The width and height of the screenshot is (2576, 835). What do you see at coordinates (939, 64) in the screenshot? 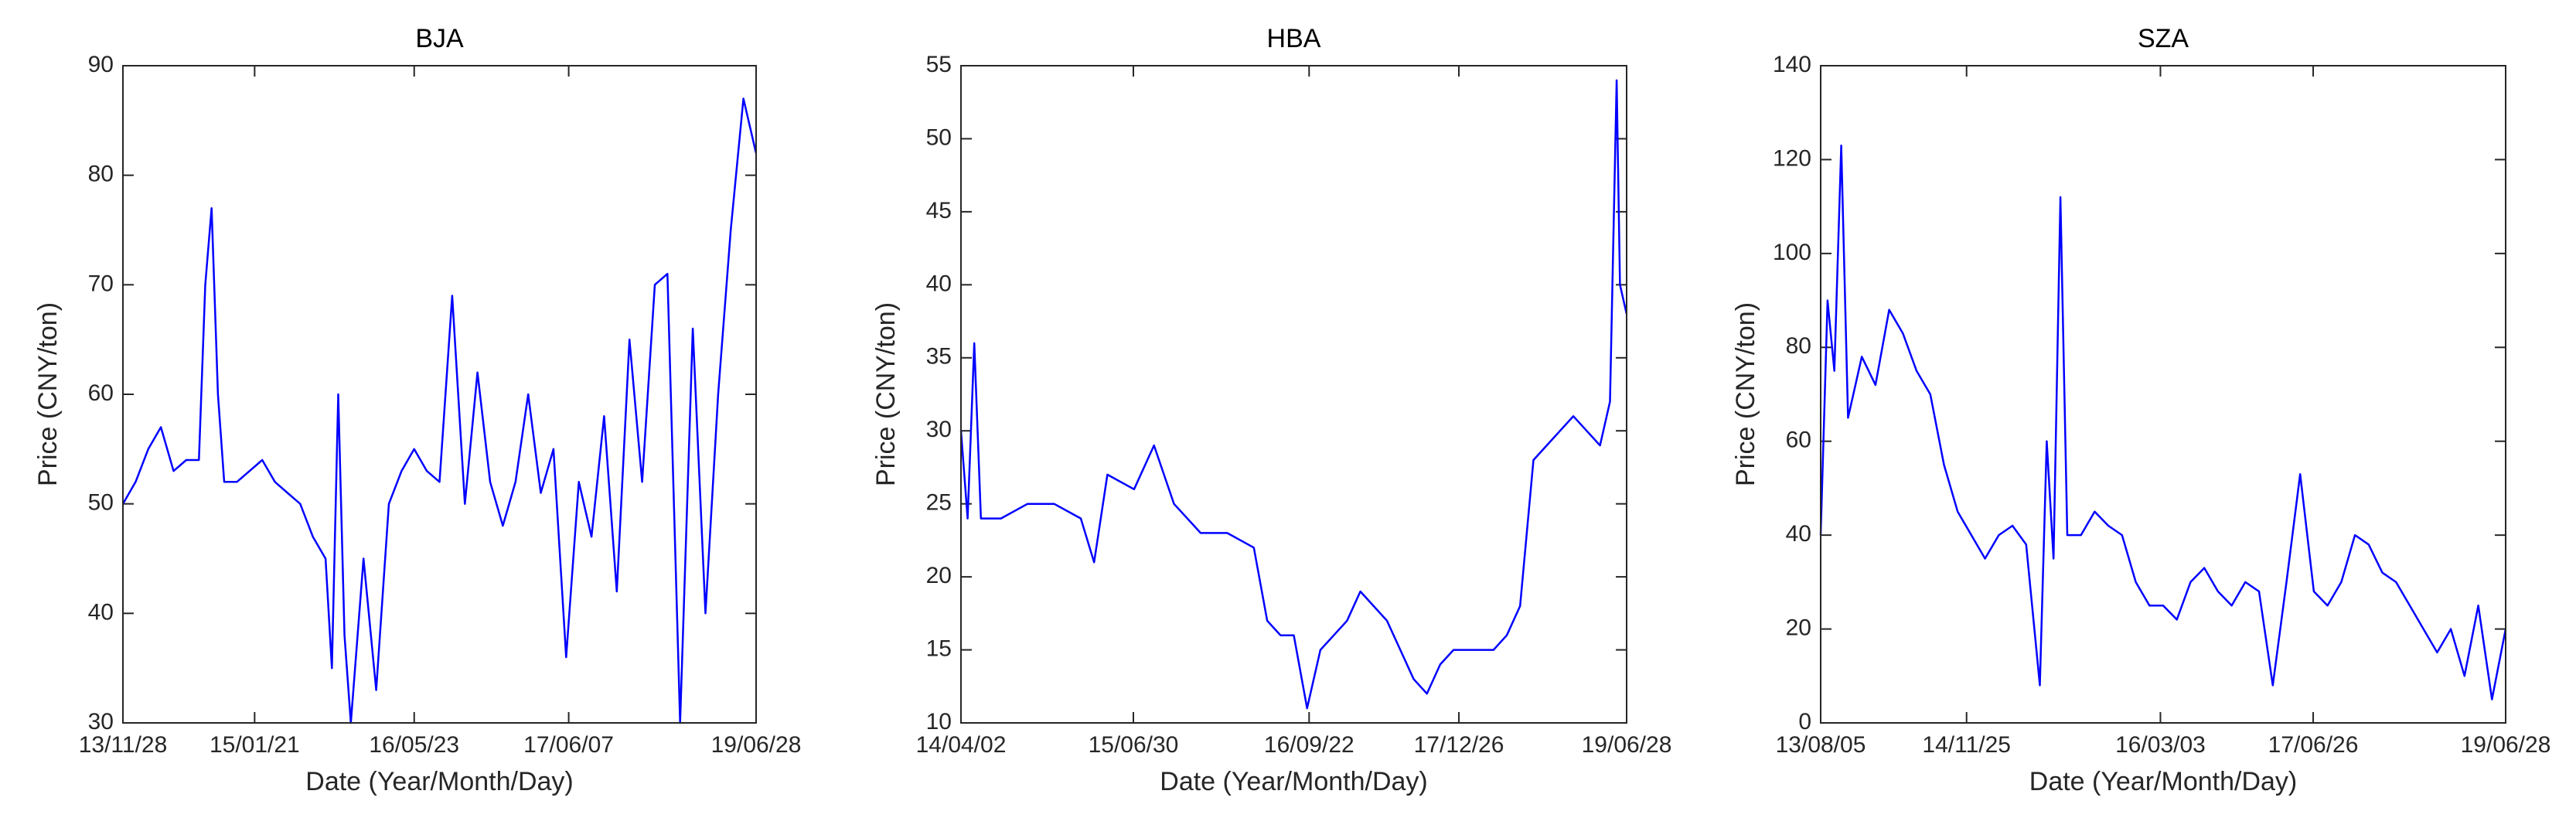
I see `y-tick-label: 55` at bounding box center [939, 64].